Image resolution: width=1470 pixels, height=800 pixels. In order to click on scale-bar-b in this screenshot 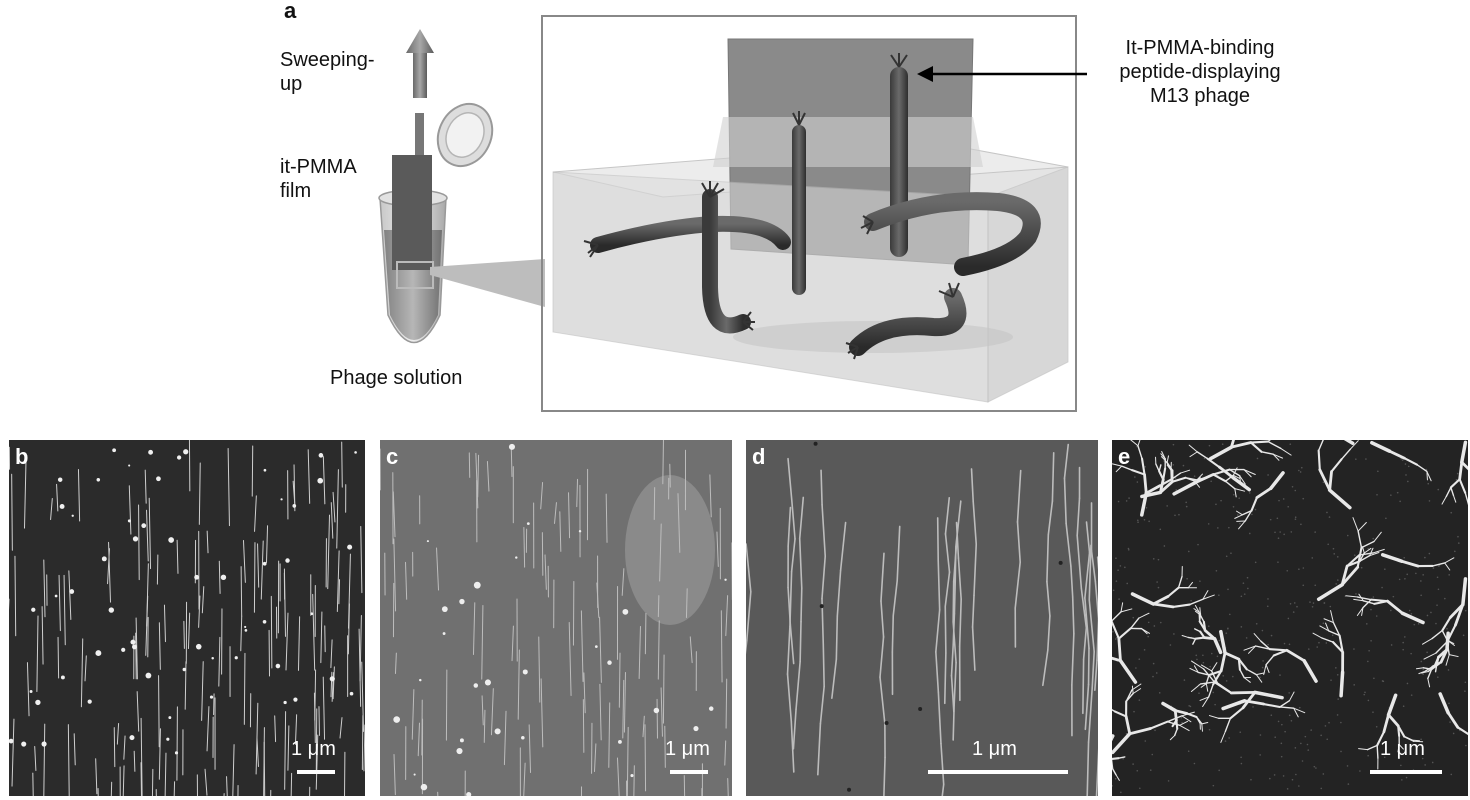, I will do `click(316, 772)`.